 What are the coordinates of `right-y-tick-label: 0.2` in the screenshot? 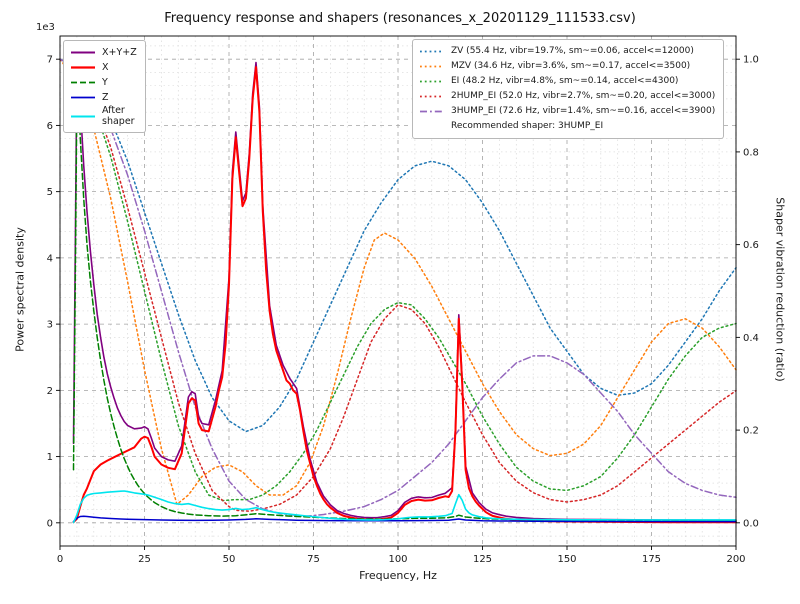 It's located at (751, 431).